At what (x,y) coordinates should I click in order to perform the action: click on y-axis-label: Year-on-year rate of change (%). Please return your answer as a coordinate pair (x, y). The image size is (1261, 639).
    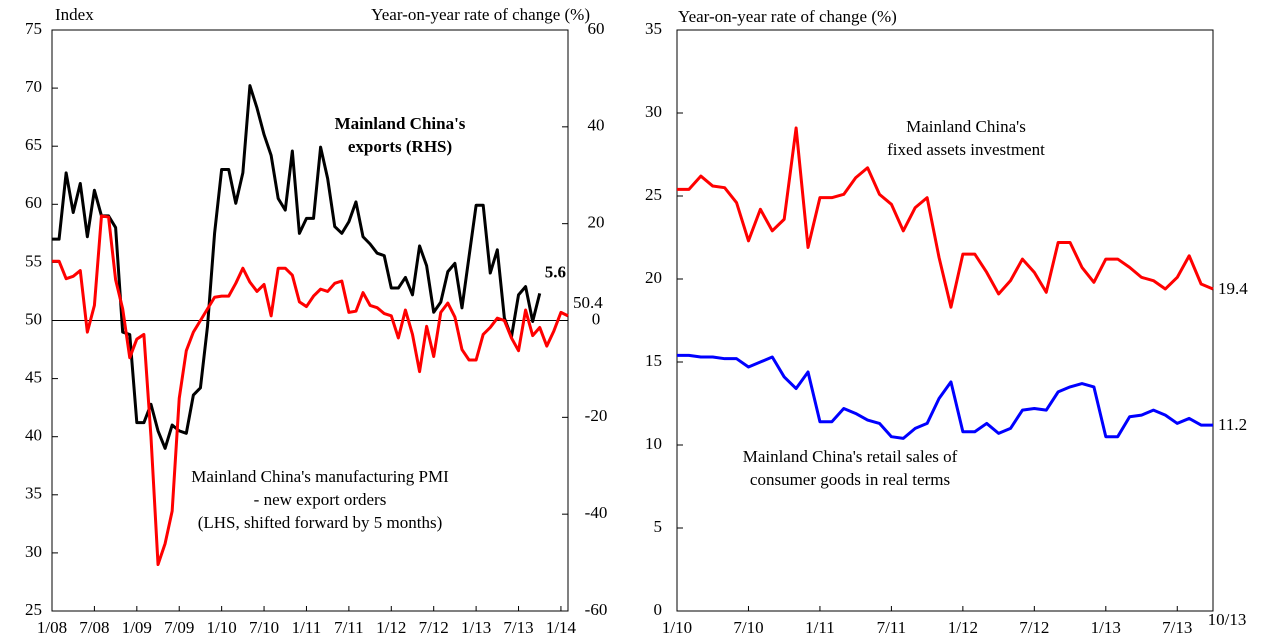
    Looking at the image, I should click on (787, 16).